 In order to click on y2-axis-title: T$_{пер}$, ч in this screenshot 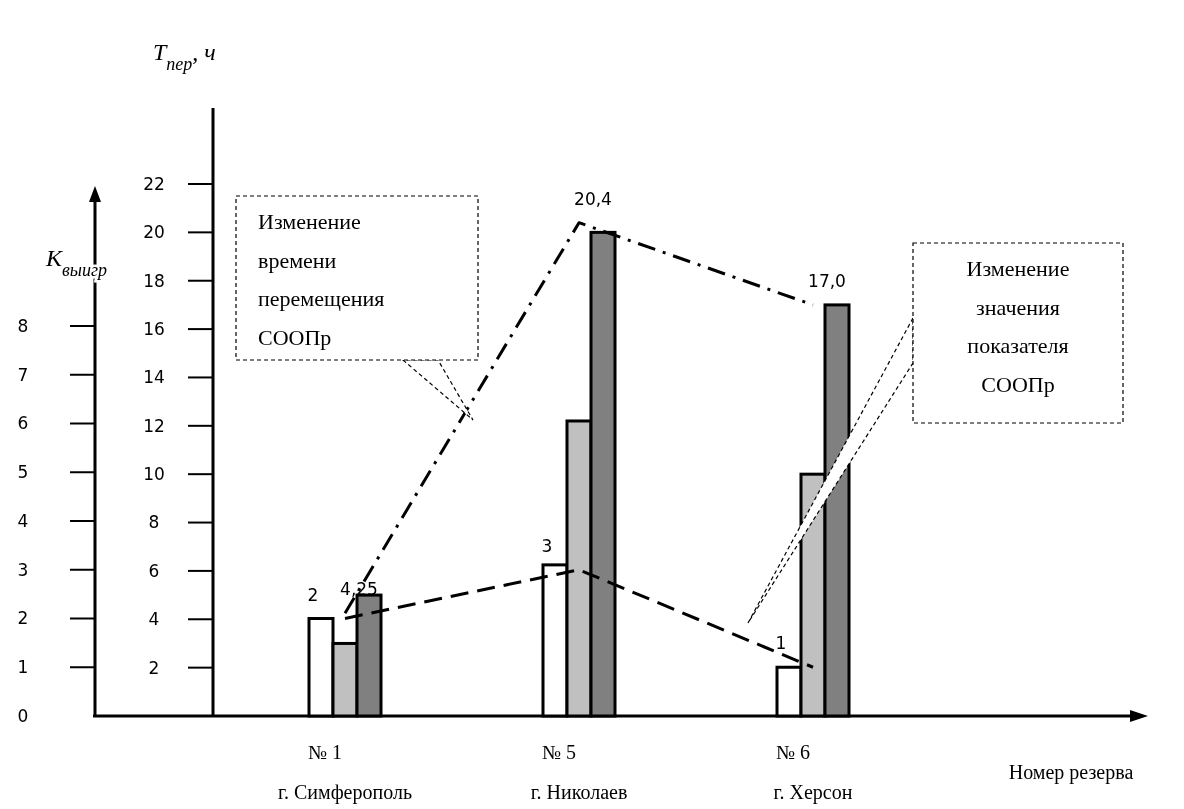, I will do `click(184, 56)`.